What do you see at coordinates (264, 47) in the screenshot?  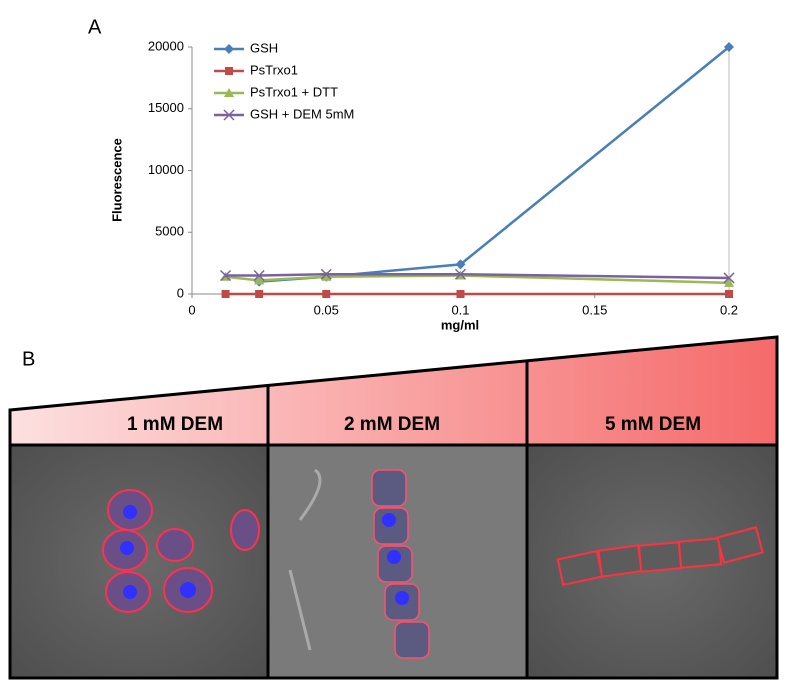 I see `legend-label: GSH` at bounding box center [264, 47].